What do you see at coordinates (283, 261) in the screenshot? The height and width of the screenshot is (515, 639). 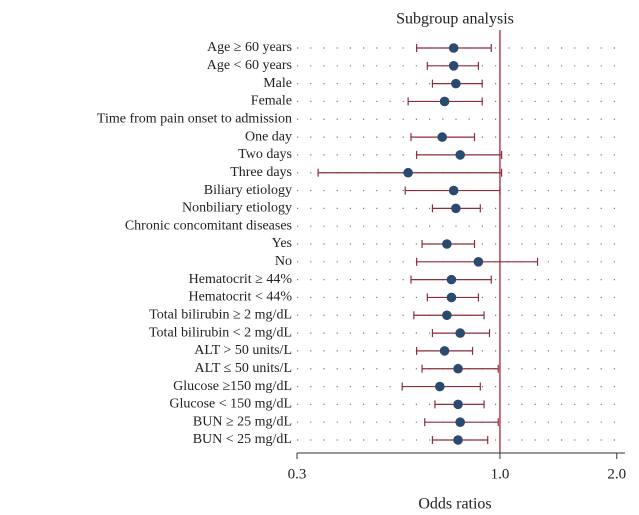 I see `row-label: No` at bounding box center [283, 261].